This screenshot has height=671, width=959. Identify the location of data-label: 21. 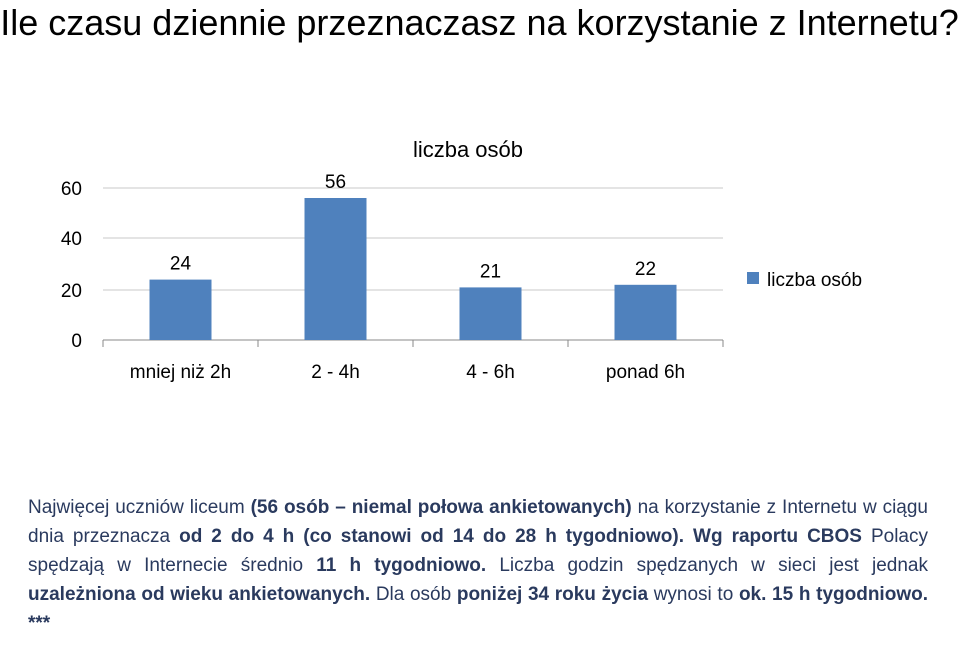
(490, 271).